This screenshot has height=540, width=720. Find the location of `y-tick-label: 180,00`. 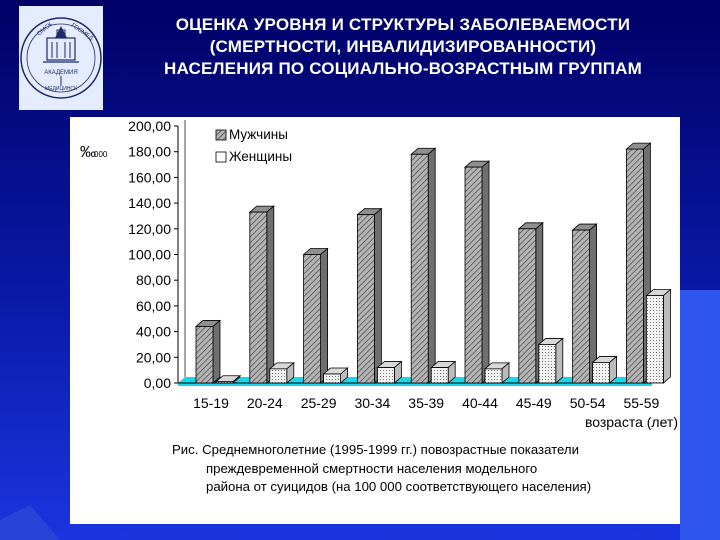

y-tick-label: 180,00 is located at coordinates (149, 152).